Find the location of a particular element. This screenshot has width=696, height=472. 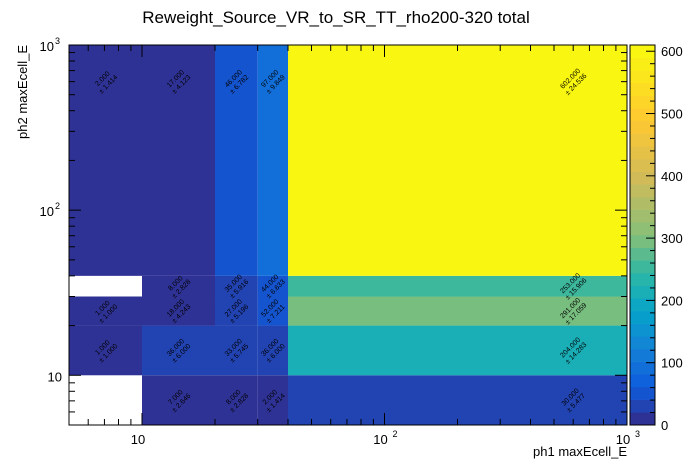

y-tick-exponent: 2 is located at coordinates (57, 206).